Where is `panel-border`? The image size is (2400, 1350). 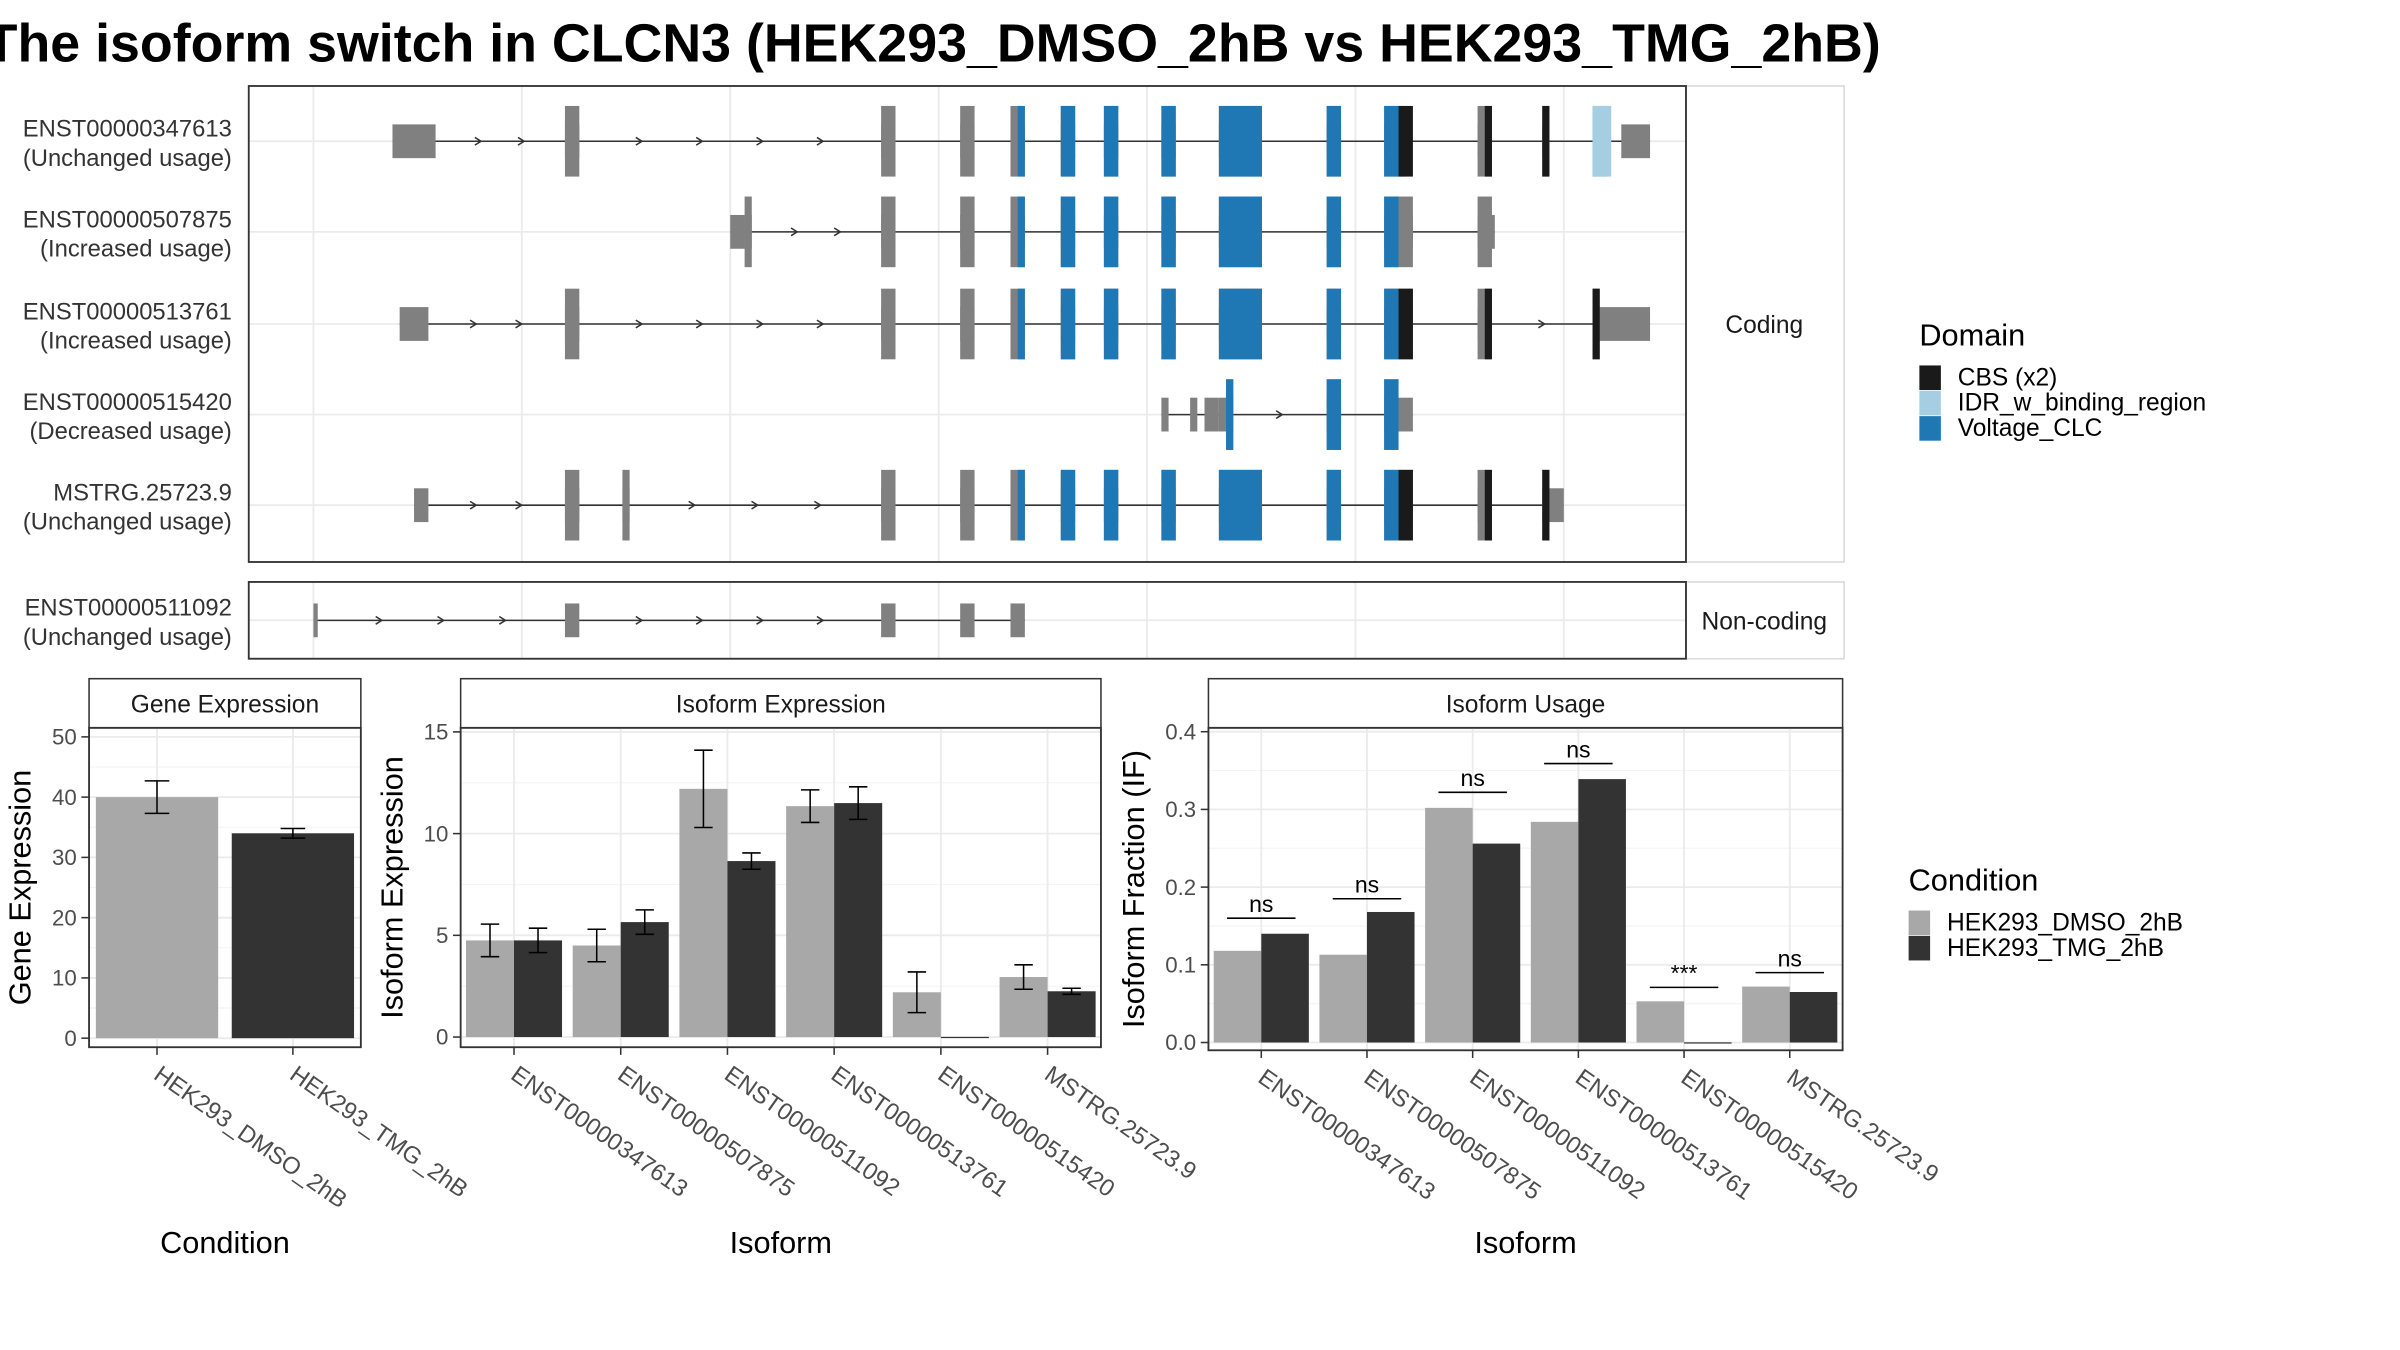 panel-border is located at coordinates (967, 620).